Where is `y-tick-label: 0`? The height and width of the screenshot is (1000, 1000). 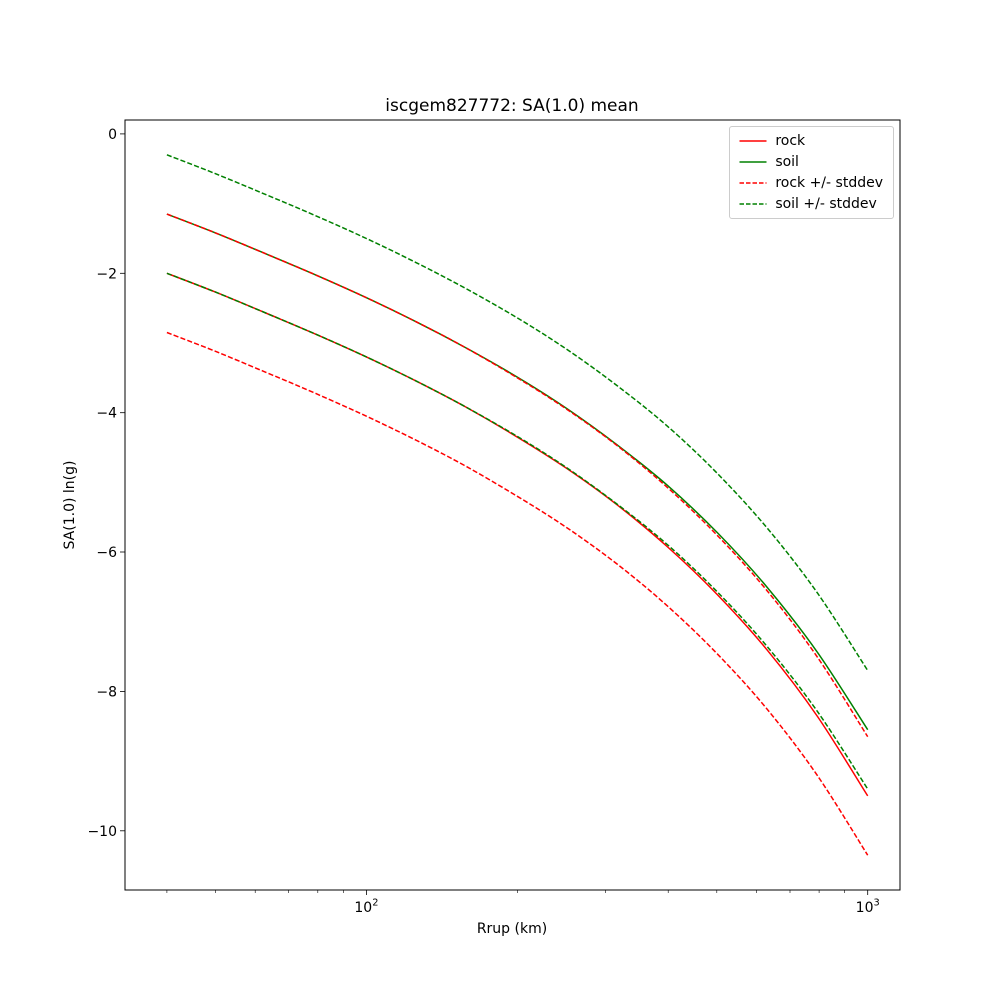 y-tick-label: 0 is located at coordinates (112, 135).